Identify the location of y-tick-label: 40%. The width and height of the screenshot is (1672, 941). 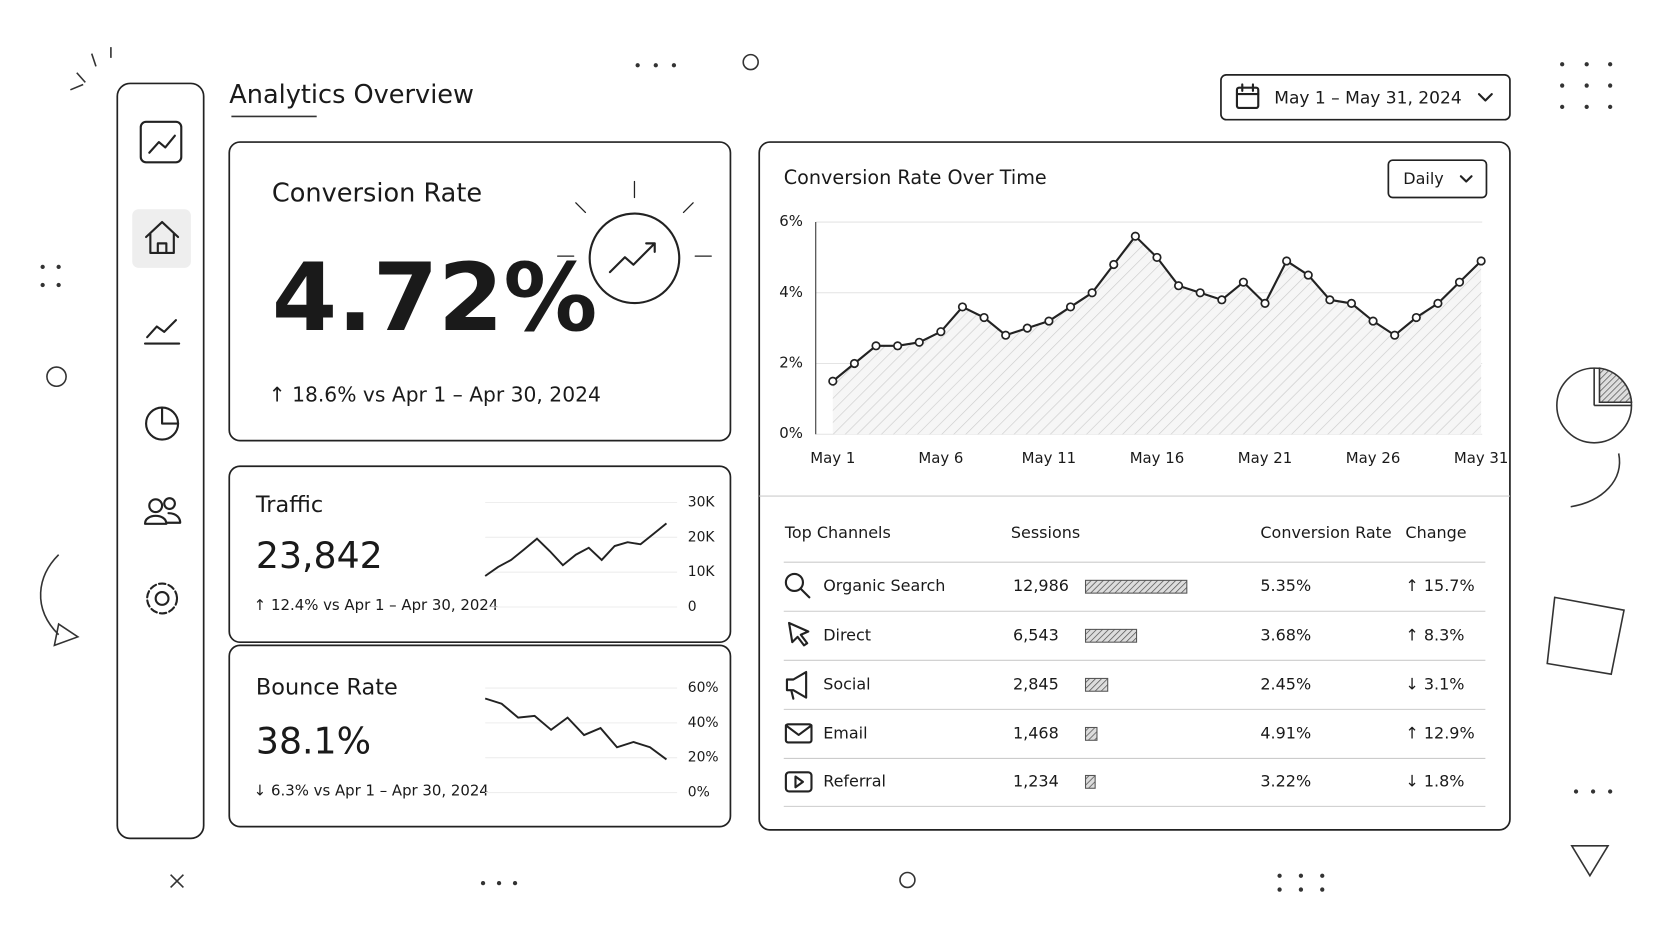
(703, 723).